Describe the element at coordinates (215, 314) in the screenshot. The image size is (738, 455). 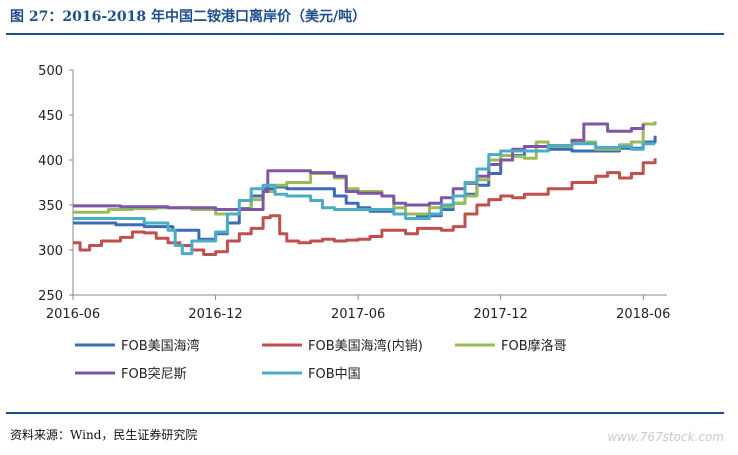
I see `x-tick-label: 2016-12` at that location.